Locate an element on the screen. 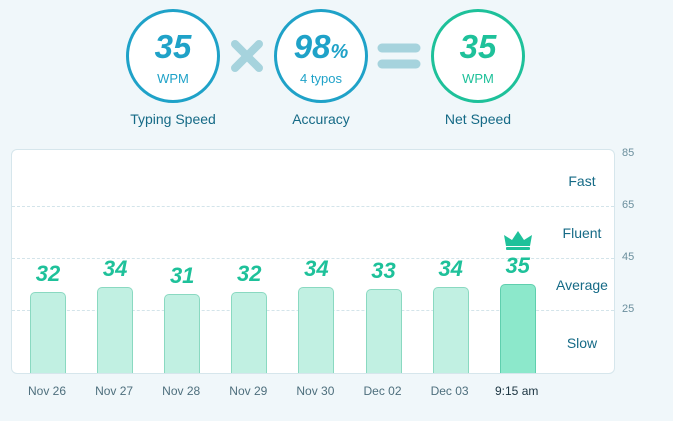 The width and height of the screenshot is (673, 421). accuracy-percent: % is located at coordinates (339, 52).